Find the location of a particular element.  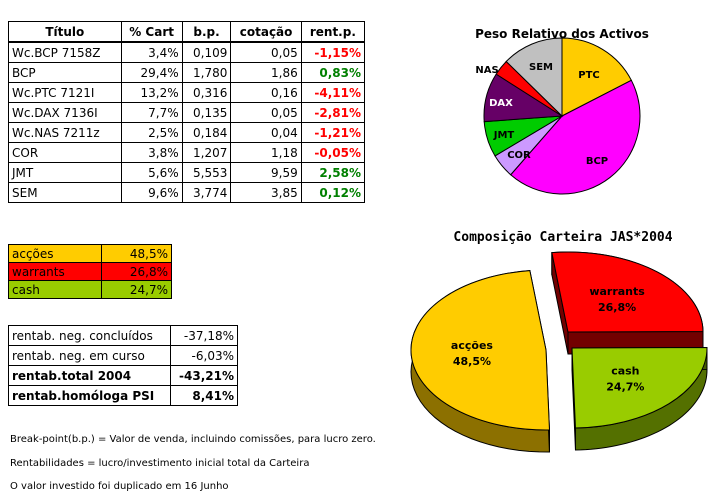

holdings-row: BCP 29,4% 1,780 1,86 0,83% is located at coordinates (187, 72).